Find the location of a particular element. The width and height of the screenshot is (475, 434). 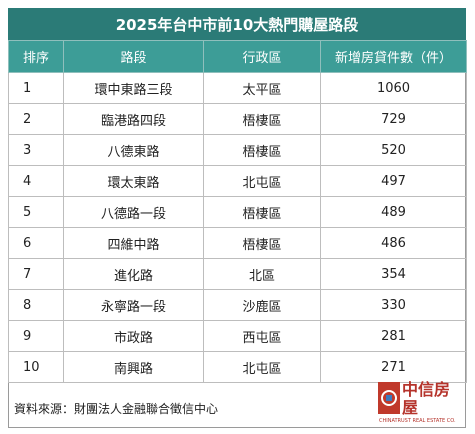

table-row: 1 環中東路三段 太平區 1060 is located at coordinates (237, 88).